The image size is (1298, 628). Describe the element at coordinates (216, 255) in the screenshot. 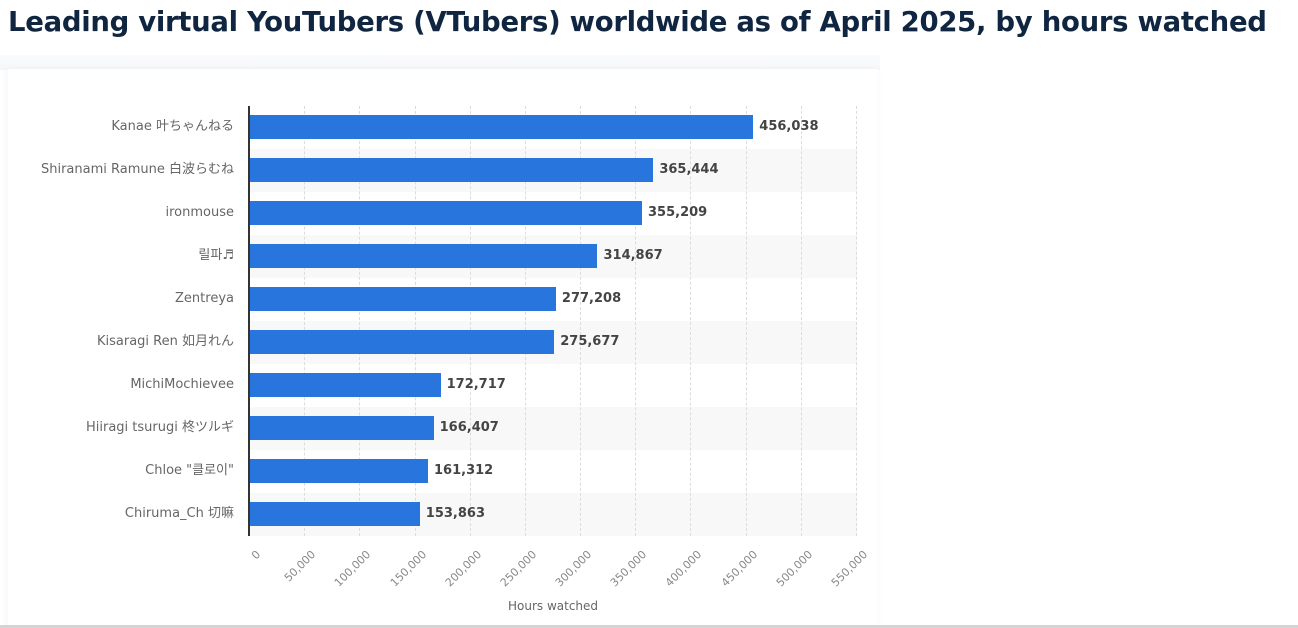

I see `category-label: 릴파♬` at that location.